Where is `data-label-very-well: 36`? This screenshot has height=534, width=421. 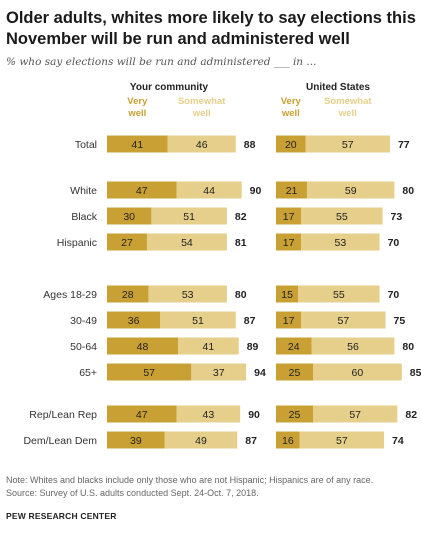
data-label-very-well: 36 is located at coordinates (134, 321).